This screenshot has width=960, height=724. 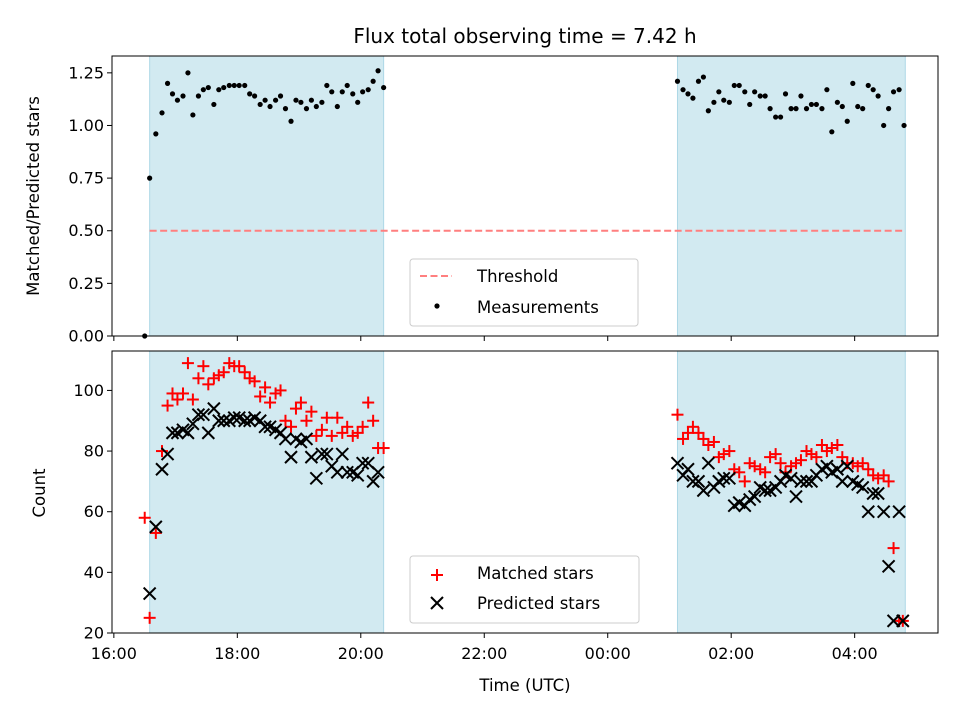 What do you see at coordinates (855, 653) in the screenshot?
I see `x-tick-label: 04:00` at bounding box center [855, 653].